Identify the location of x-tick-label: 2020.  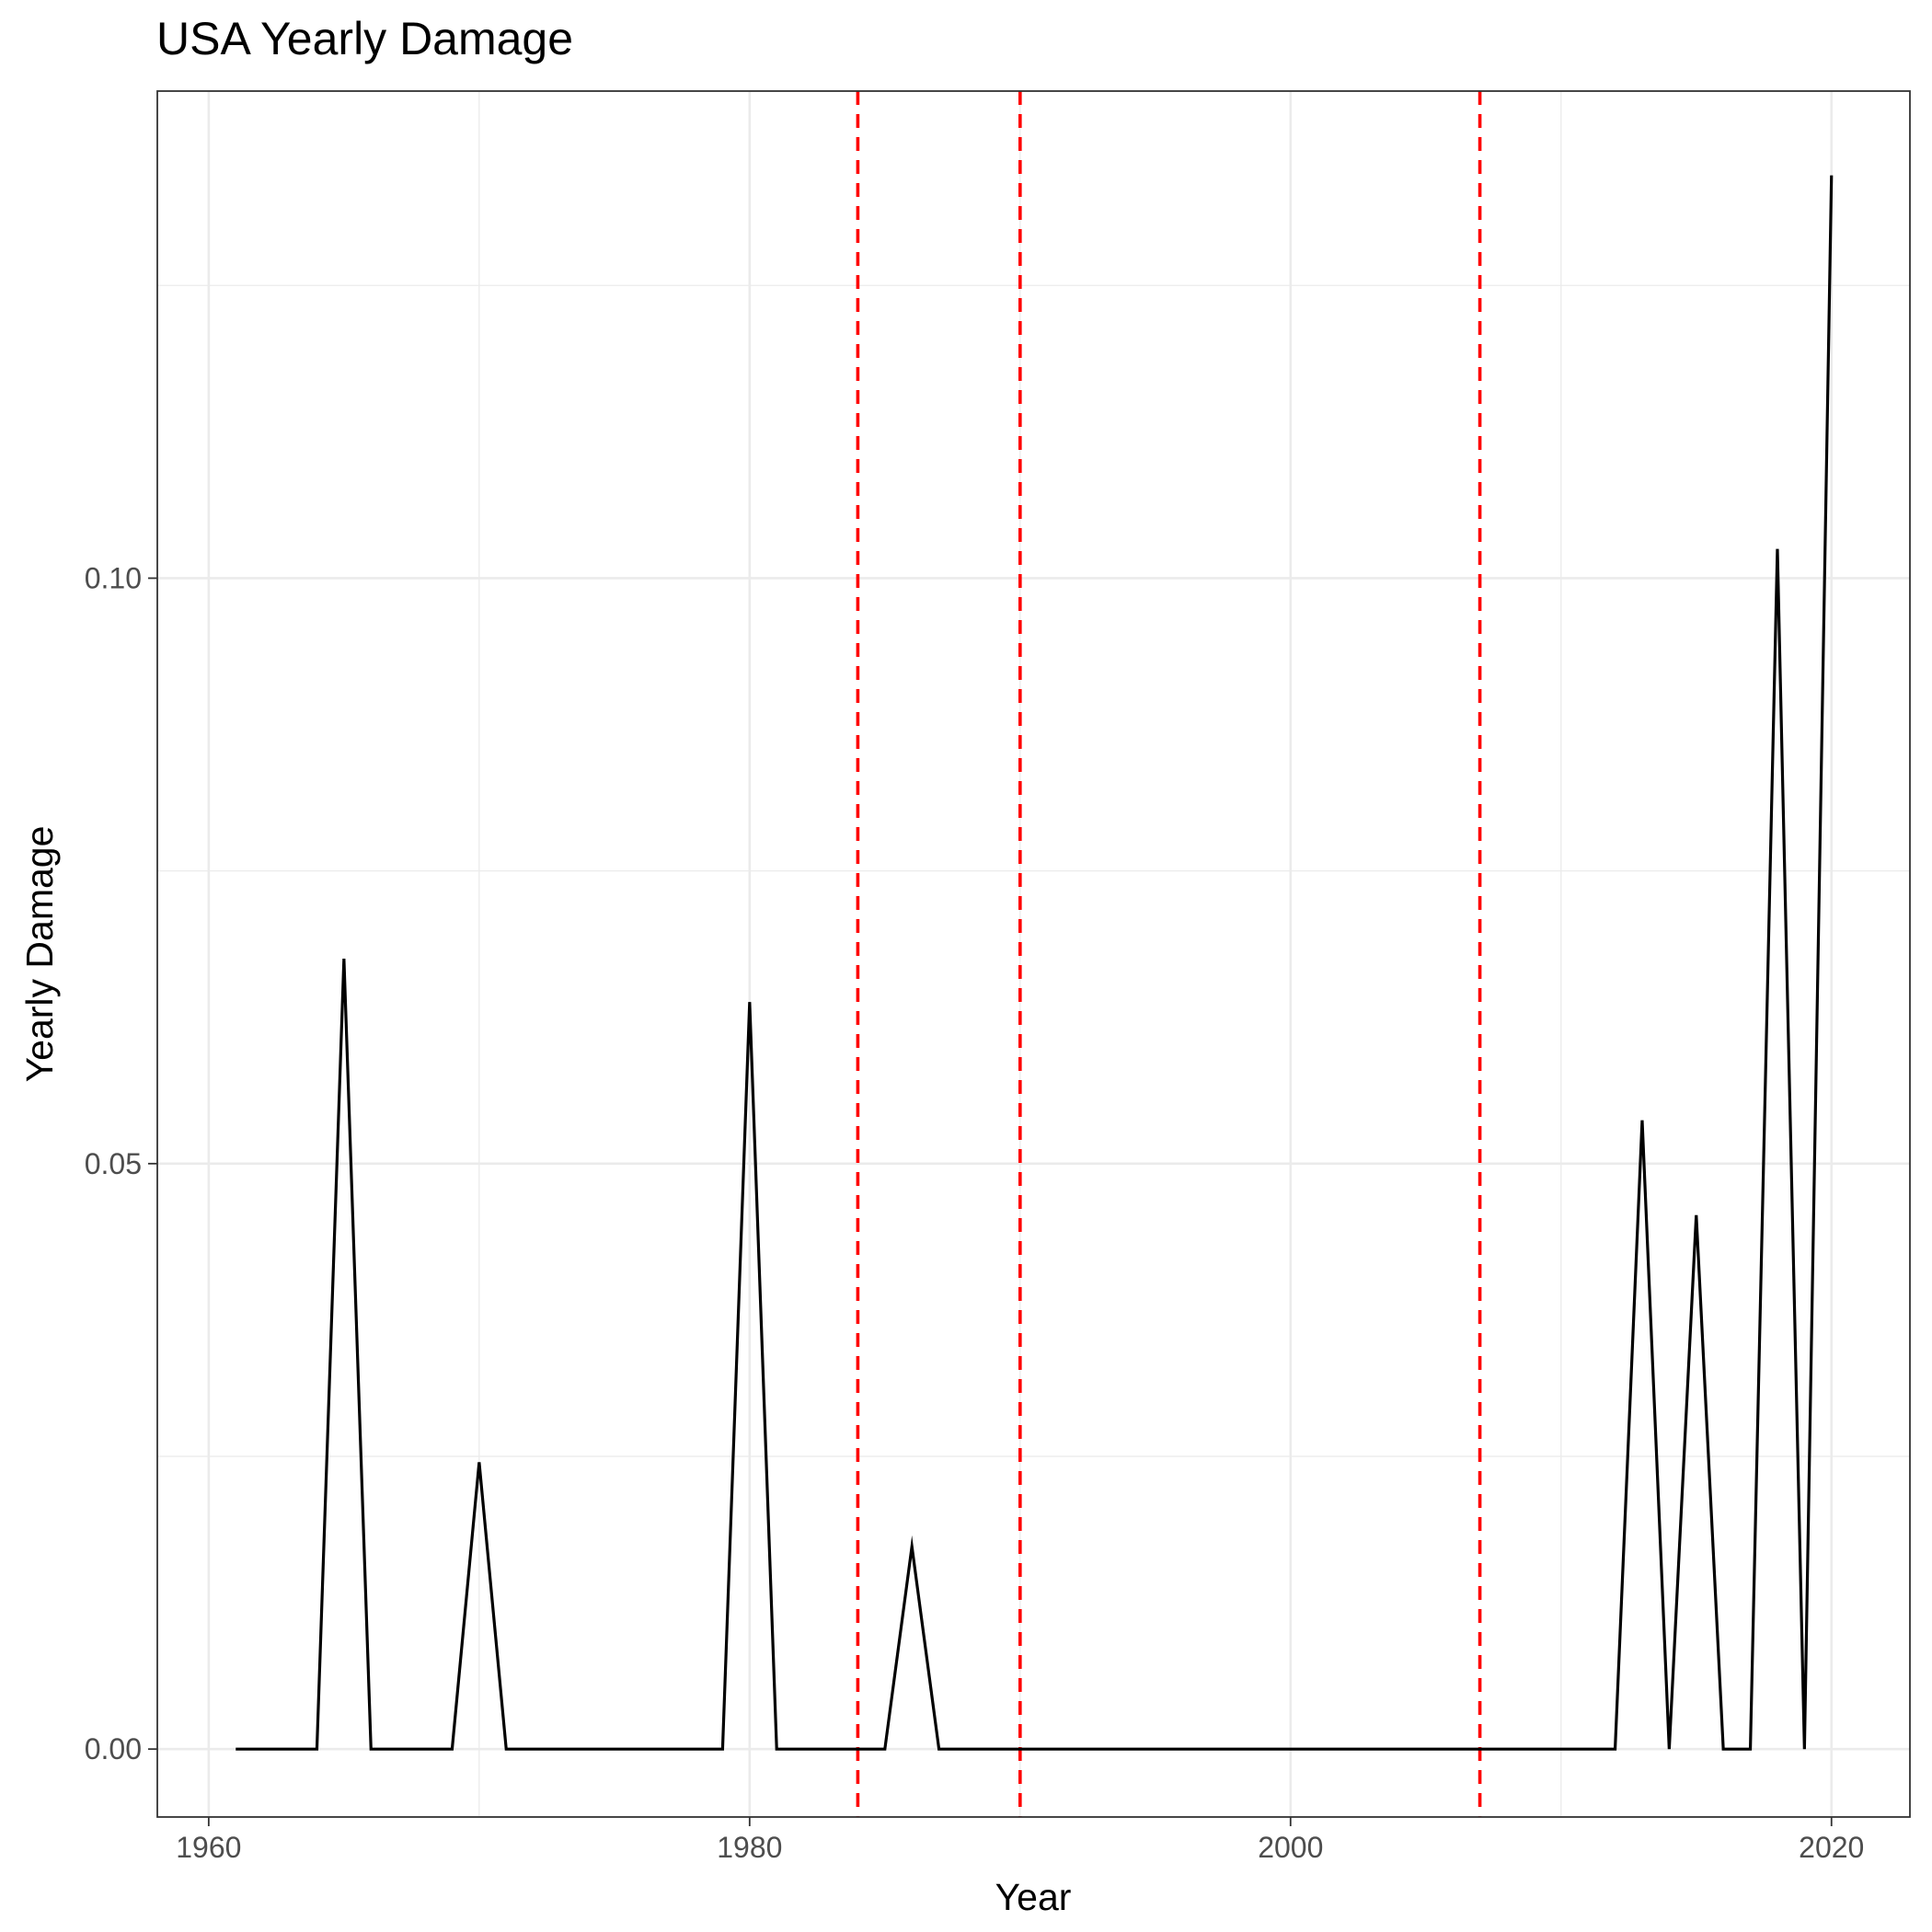
(1831, 1847).